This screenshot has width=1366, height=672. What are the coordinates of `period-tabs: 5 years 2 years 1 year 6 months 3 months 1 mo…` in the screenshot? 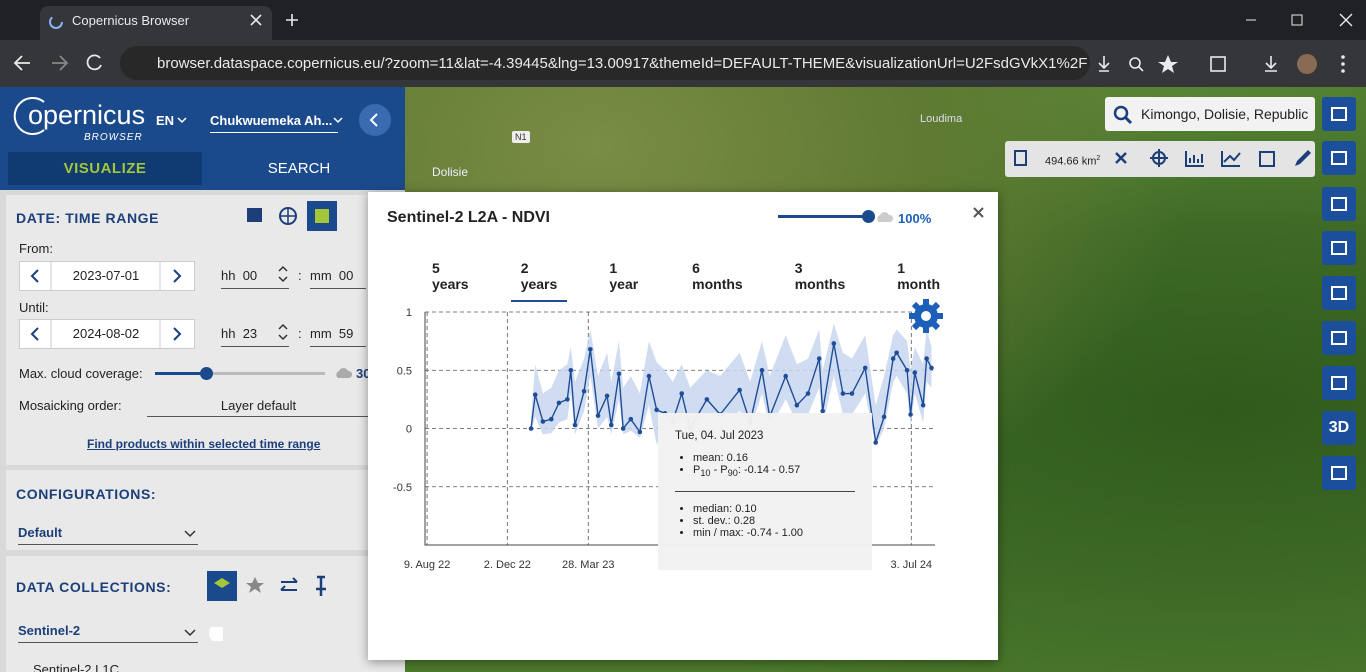 It's located at (686, 281).